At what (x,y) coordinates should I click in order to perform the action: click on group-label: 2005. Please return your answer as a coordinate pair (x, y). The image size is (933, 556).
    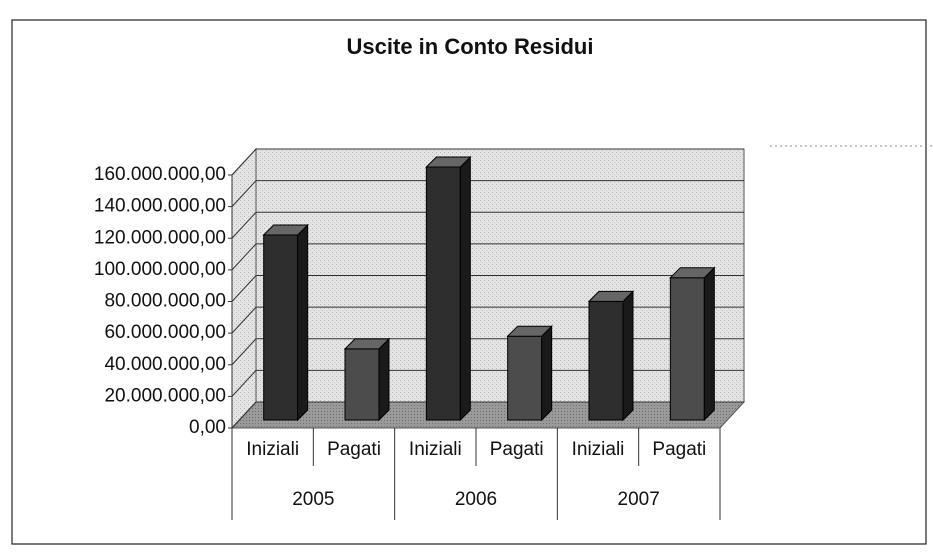
    Looking at the image, I should click on (313, 499).